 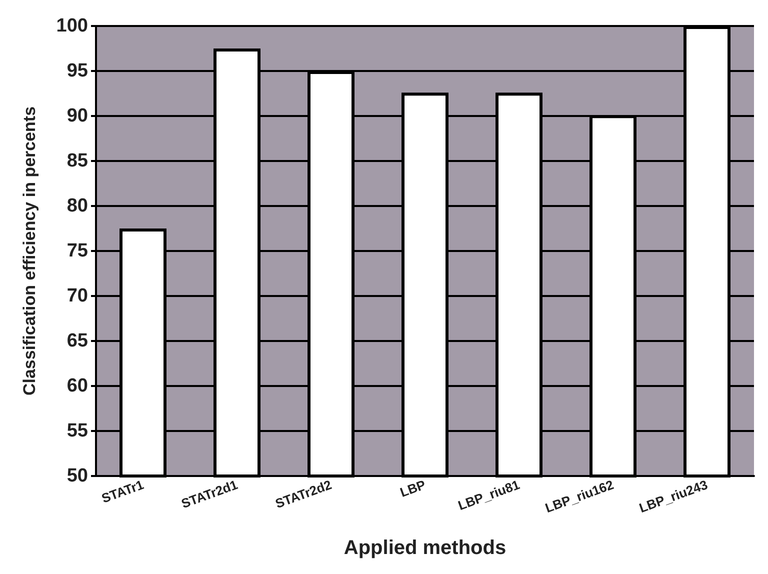 What do you see at coordinates (77, 251) in the screenshot?
I see `y-tick-label: 75` at bounding box center [77, 251].